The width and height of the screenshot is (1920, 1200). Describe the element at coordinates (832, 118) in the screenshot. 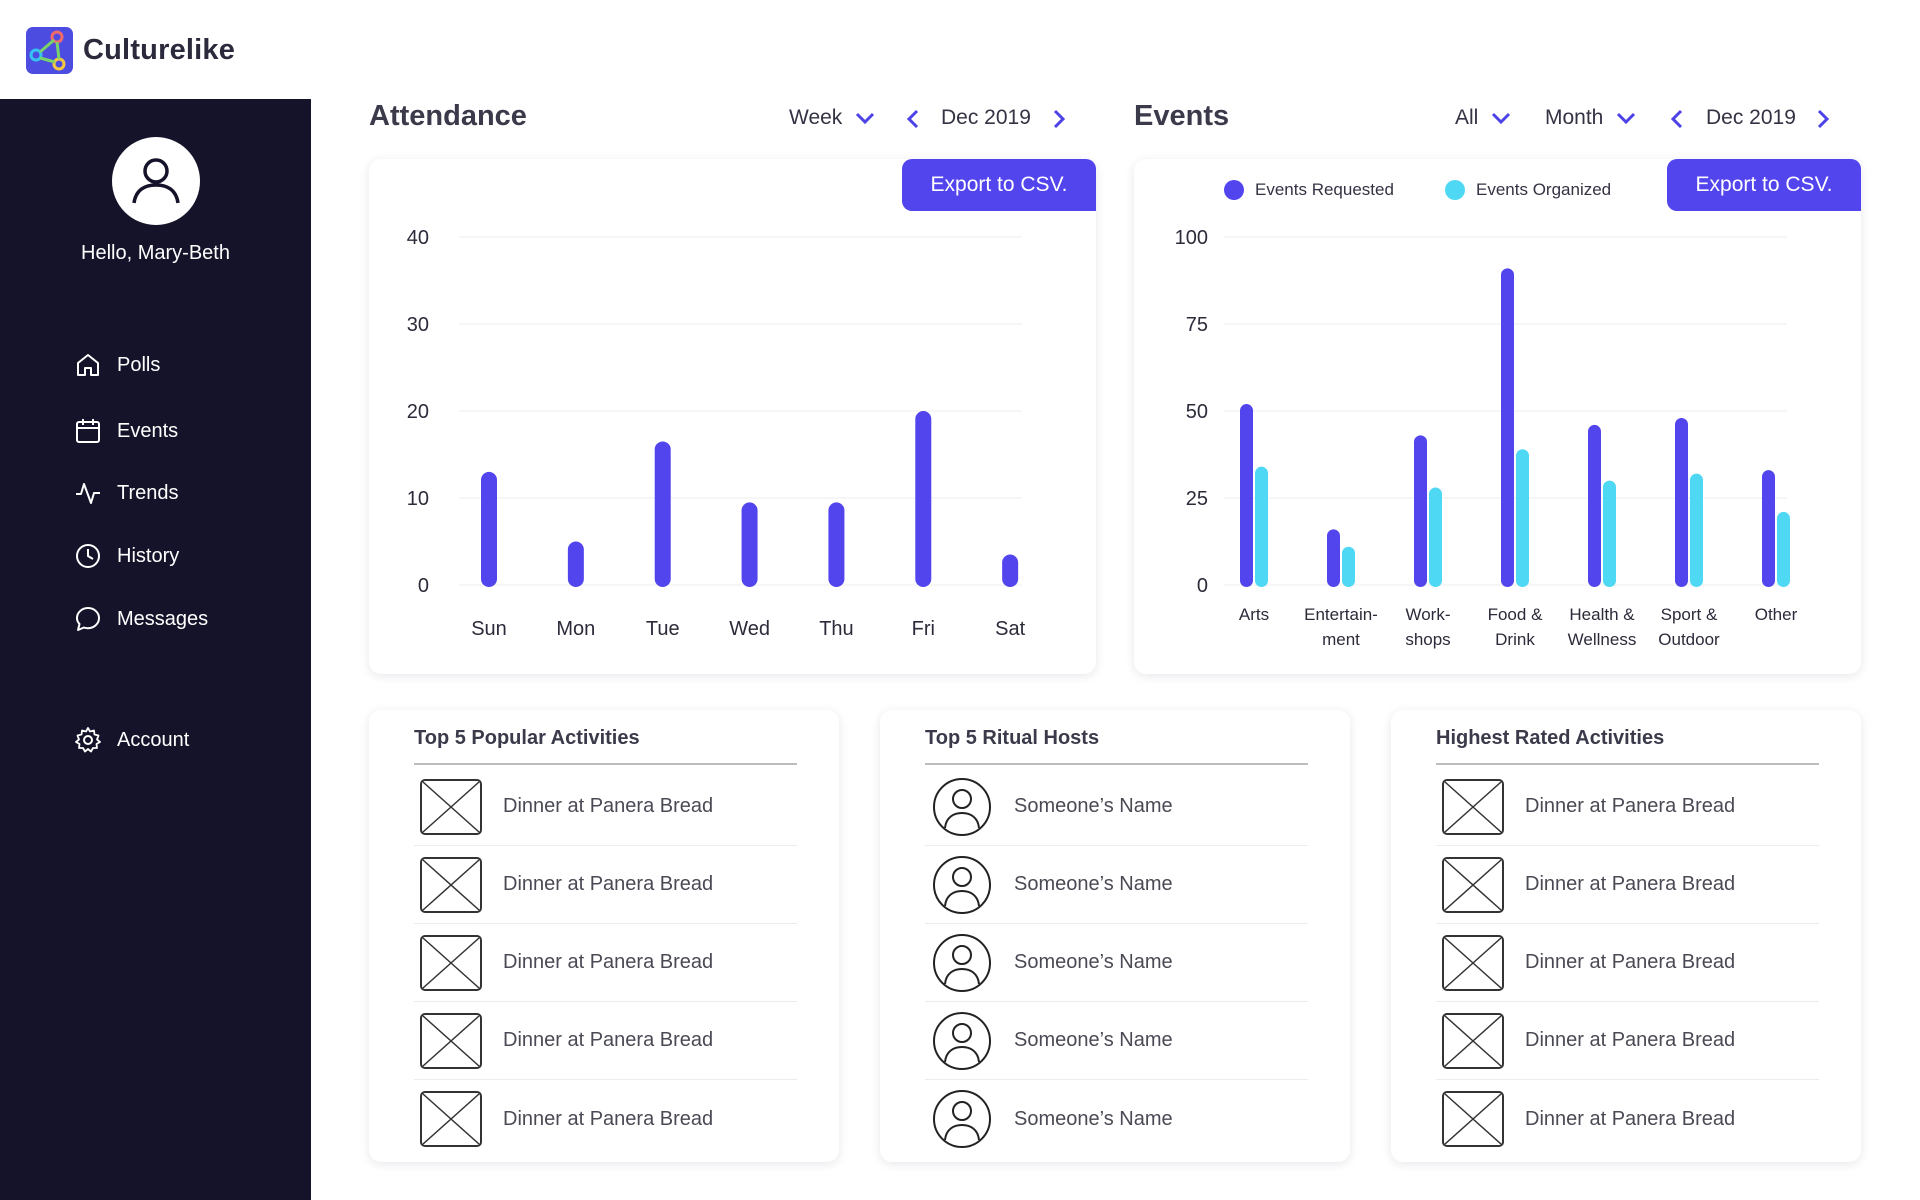

I see `attendance-period-dropdown: Week` at that location.